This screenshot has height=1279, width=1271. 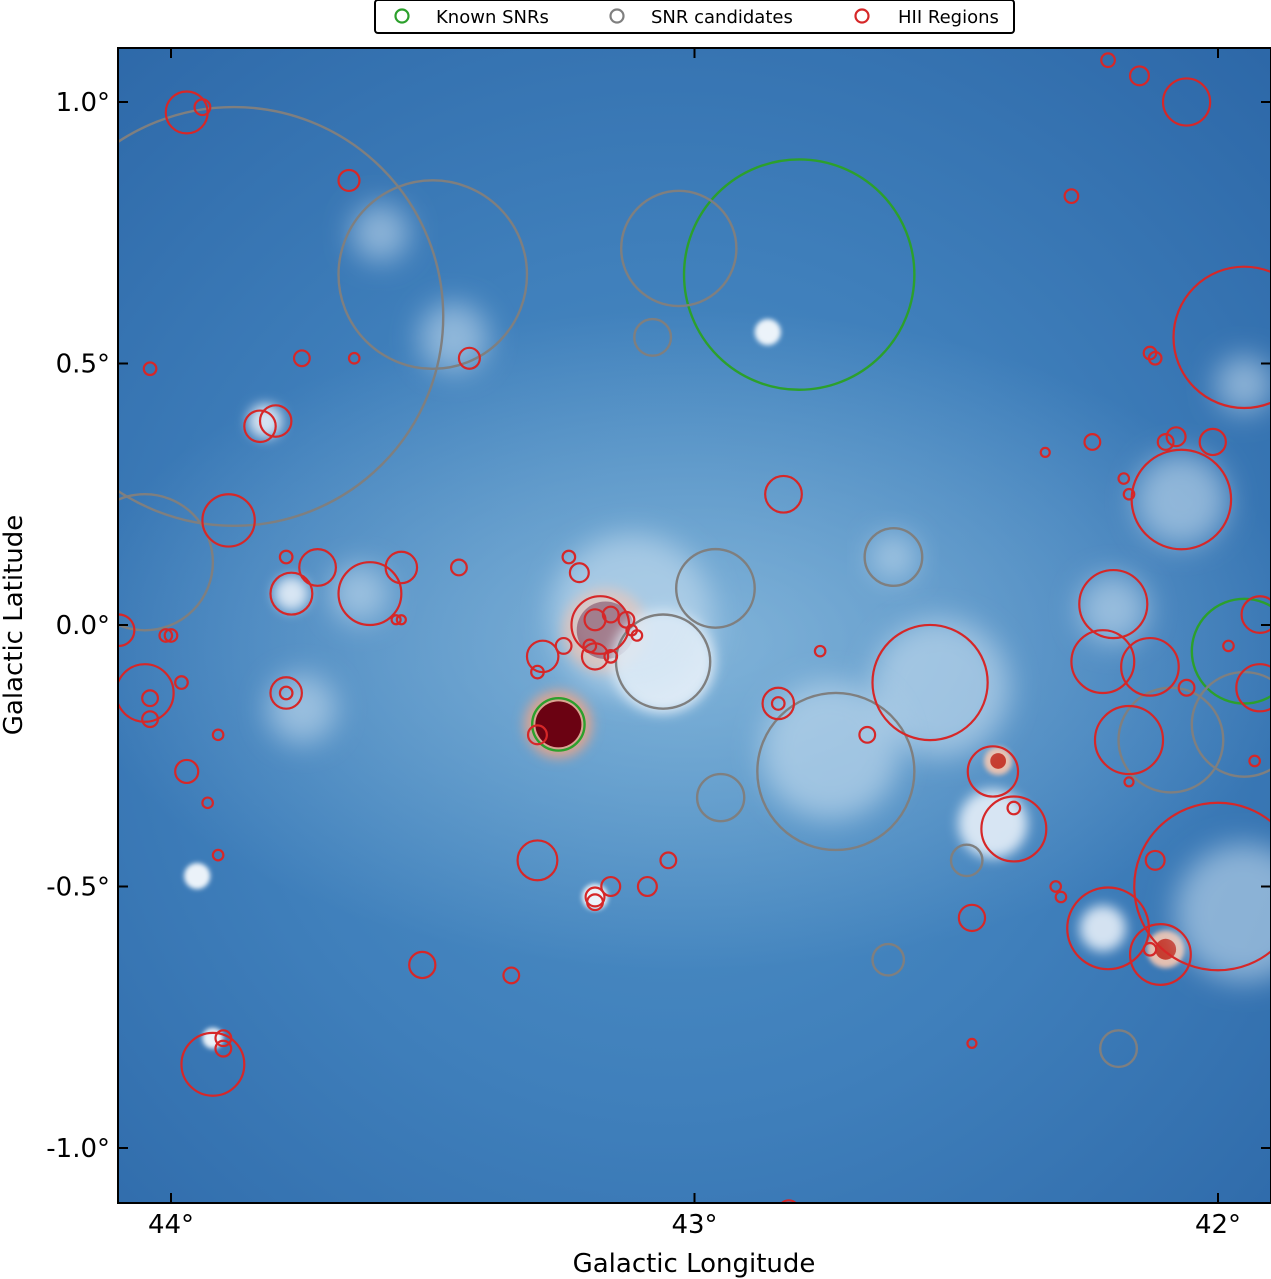 What do you see at coordinates (1218, 1225) in the screenshot?
I see `x-tick-label: 42°` at bounding box center [1218, 1225].